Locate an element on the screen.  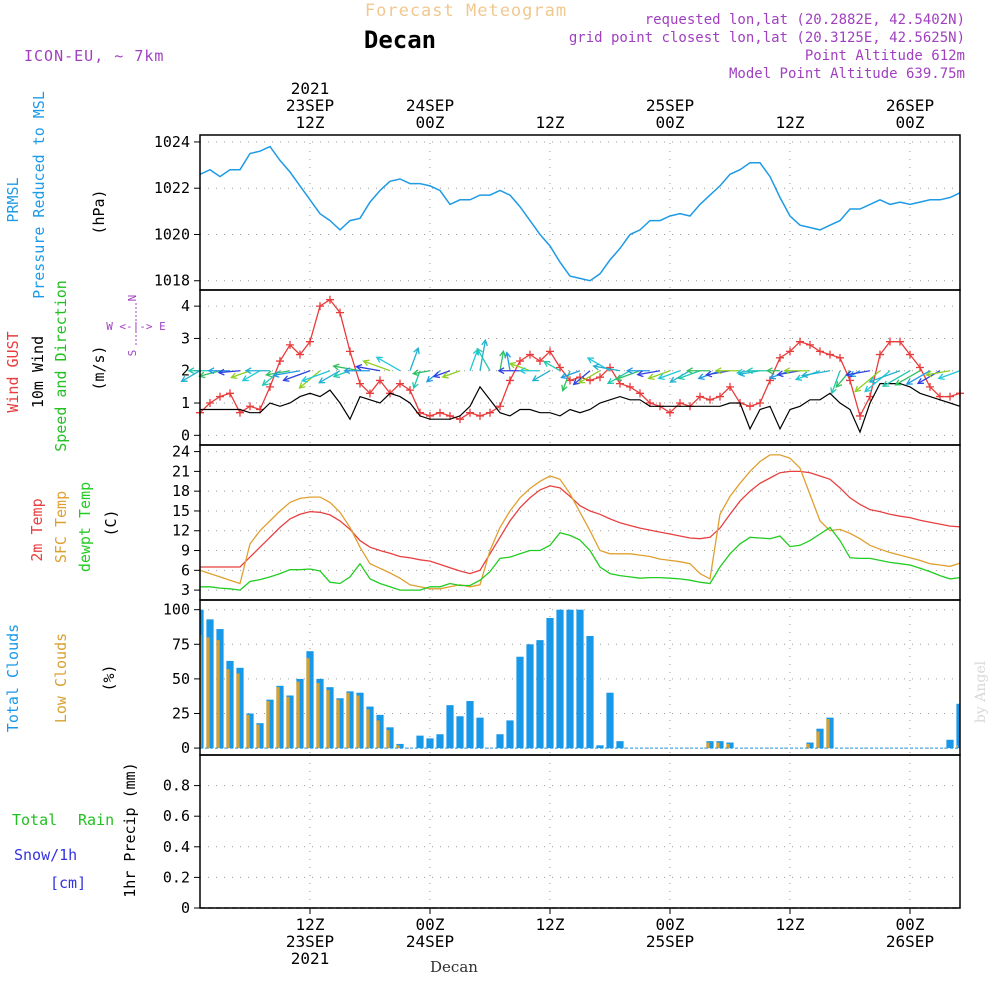
pressure-label: Pressure Reduced to MSL is located at coordinates (39, 195).